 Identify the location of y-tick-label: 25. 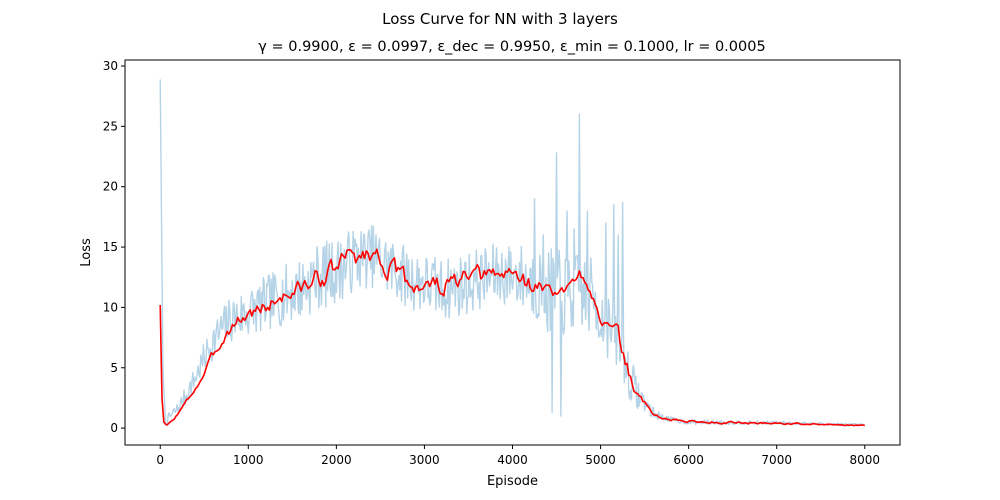
(110, 126).